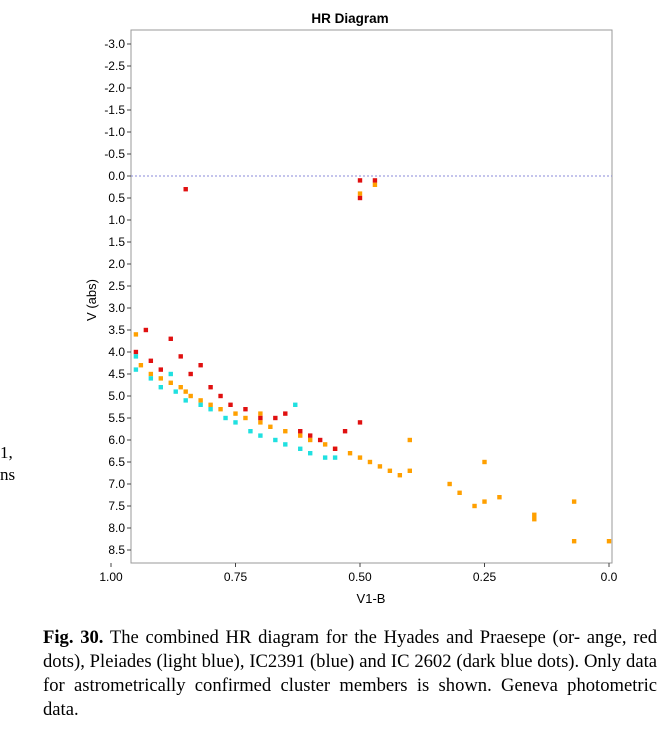 The width and height of the screenshot is (663, 729). I want to click on x-tick-label: 0.75, so click(236, 577).